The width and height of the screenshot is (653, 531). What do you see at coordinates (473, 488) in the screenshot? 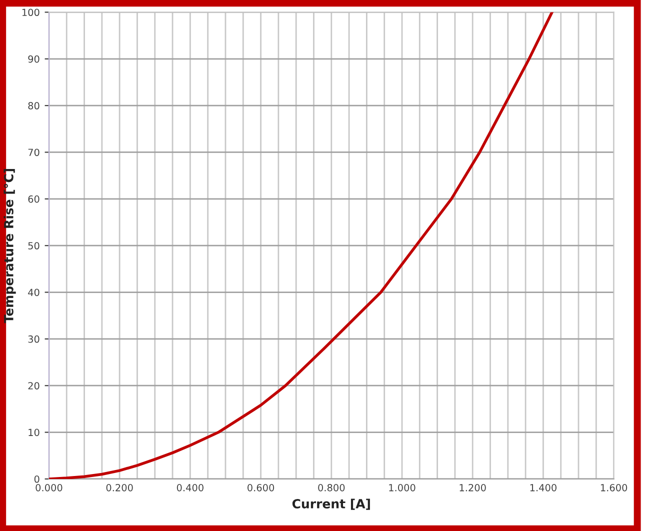
I see `x-tick-label: 1.200` at bounding box center [473, 488].